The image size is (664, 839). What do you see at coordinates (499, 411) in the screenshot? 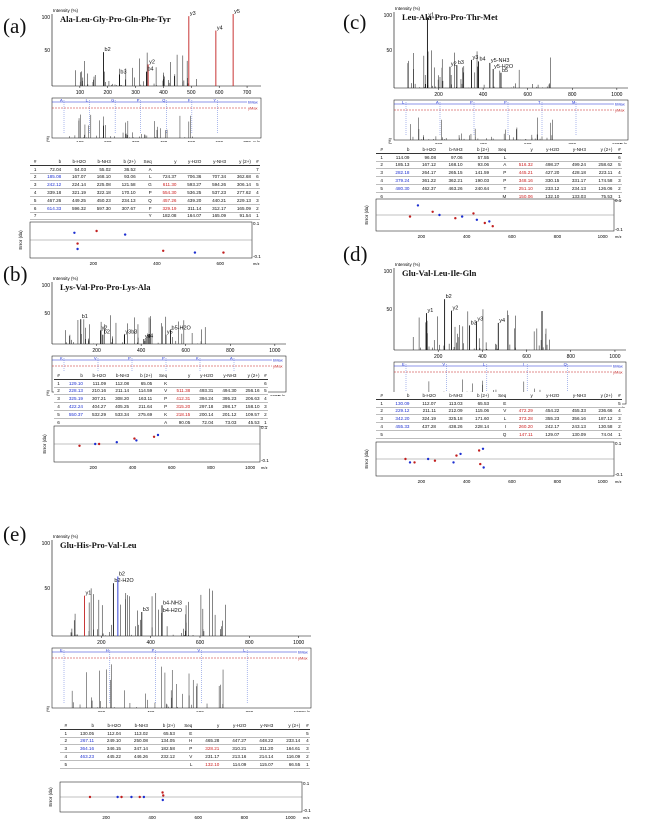
I see `table-cell: V` at bounding box center [499, 411].